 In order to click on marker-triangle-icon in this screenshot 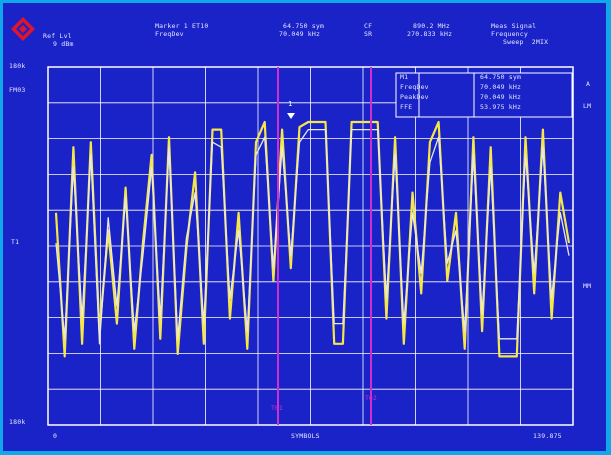, I will do `click(291, 116)`.